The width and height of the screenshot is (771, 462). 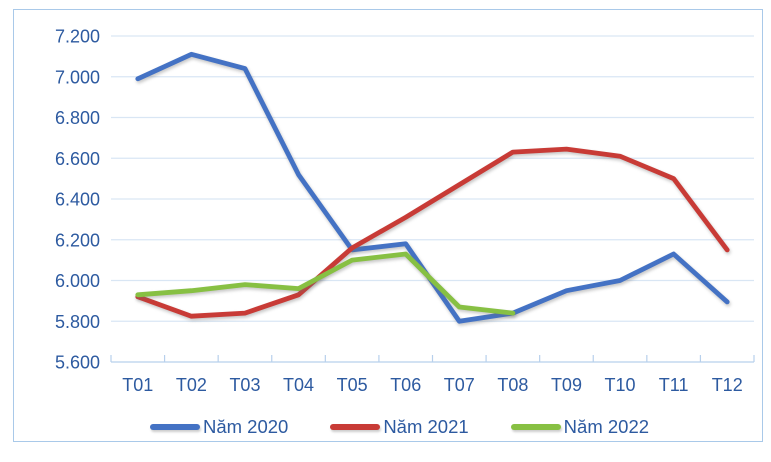 I want to click on x-axis-label: T11, so click(x=674, y=385).